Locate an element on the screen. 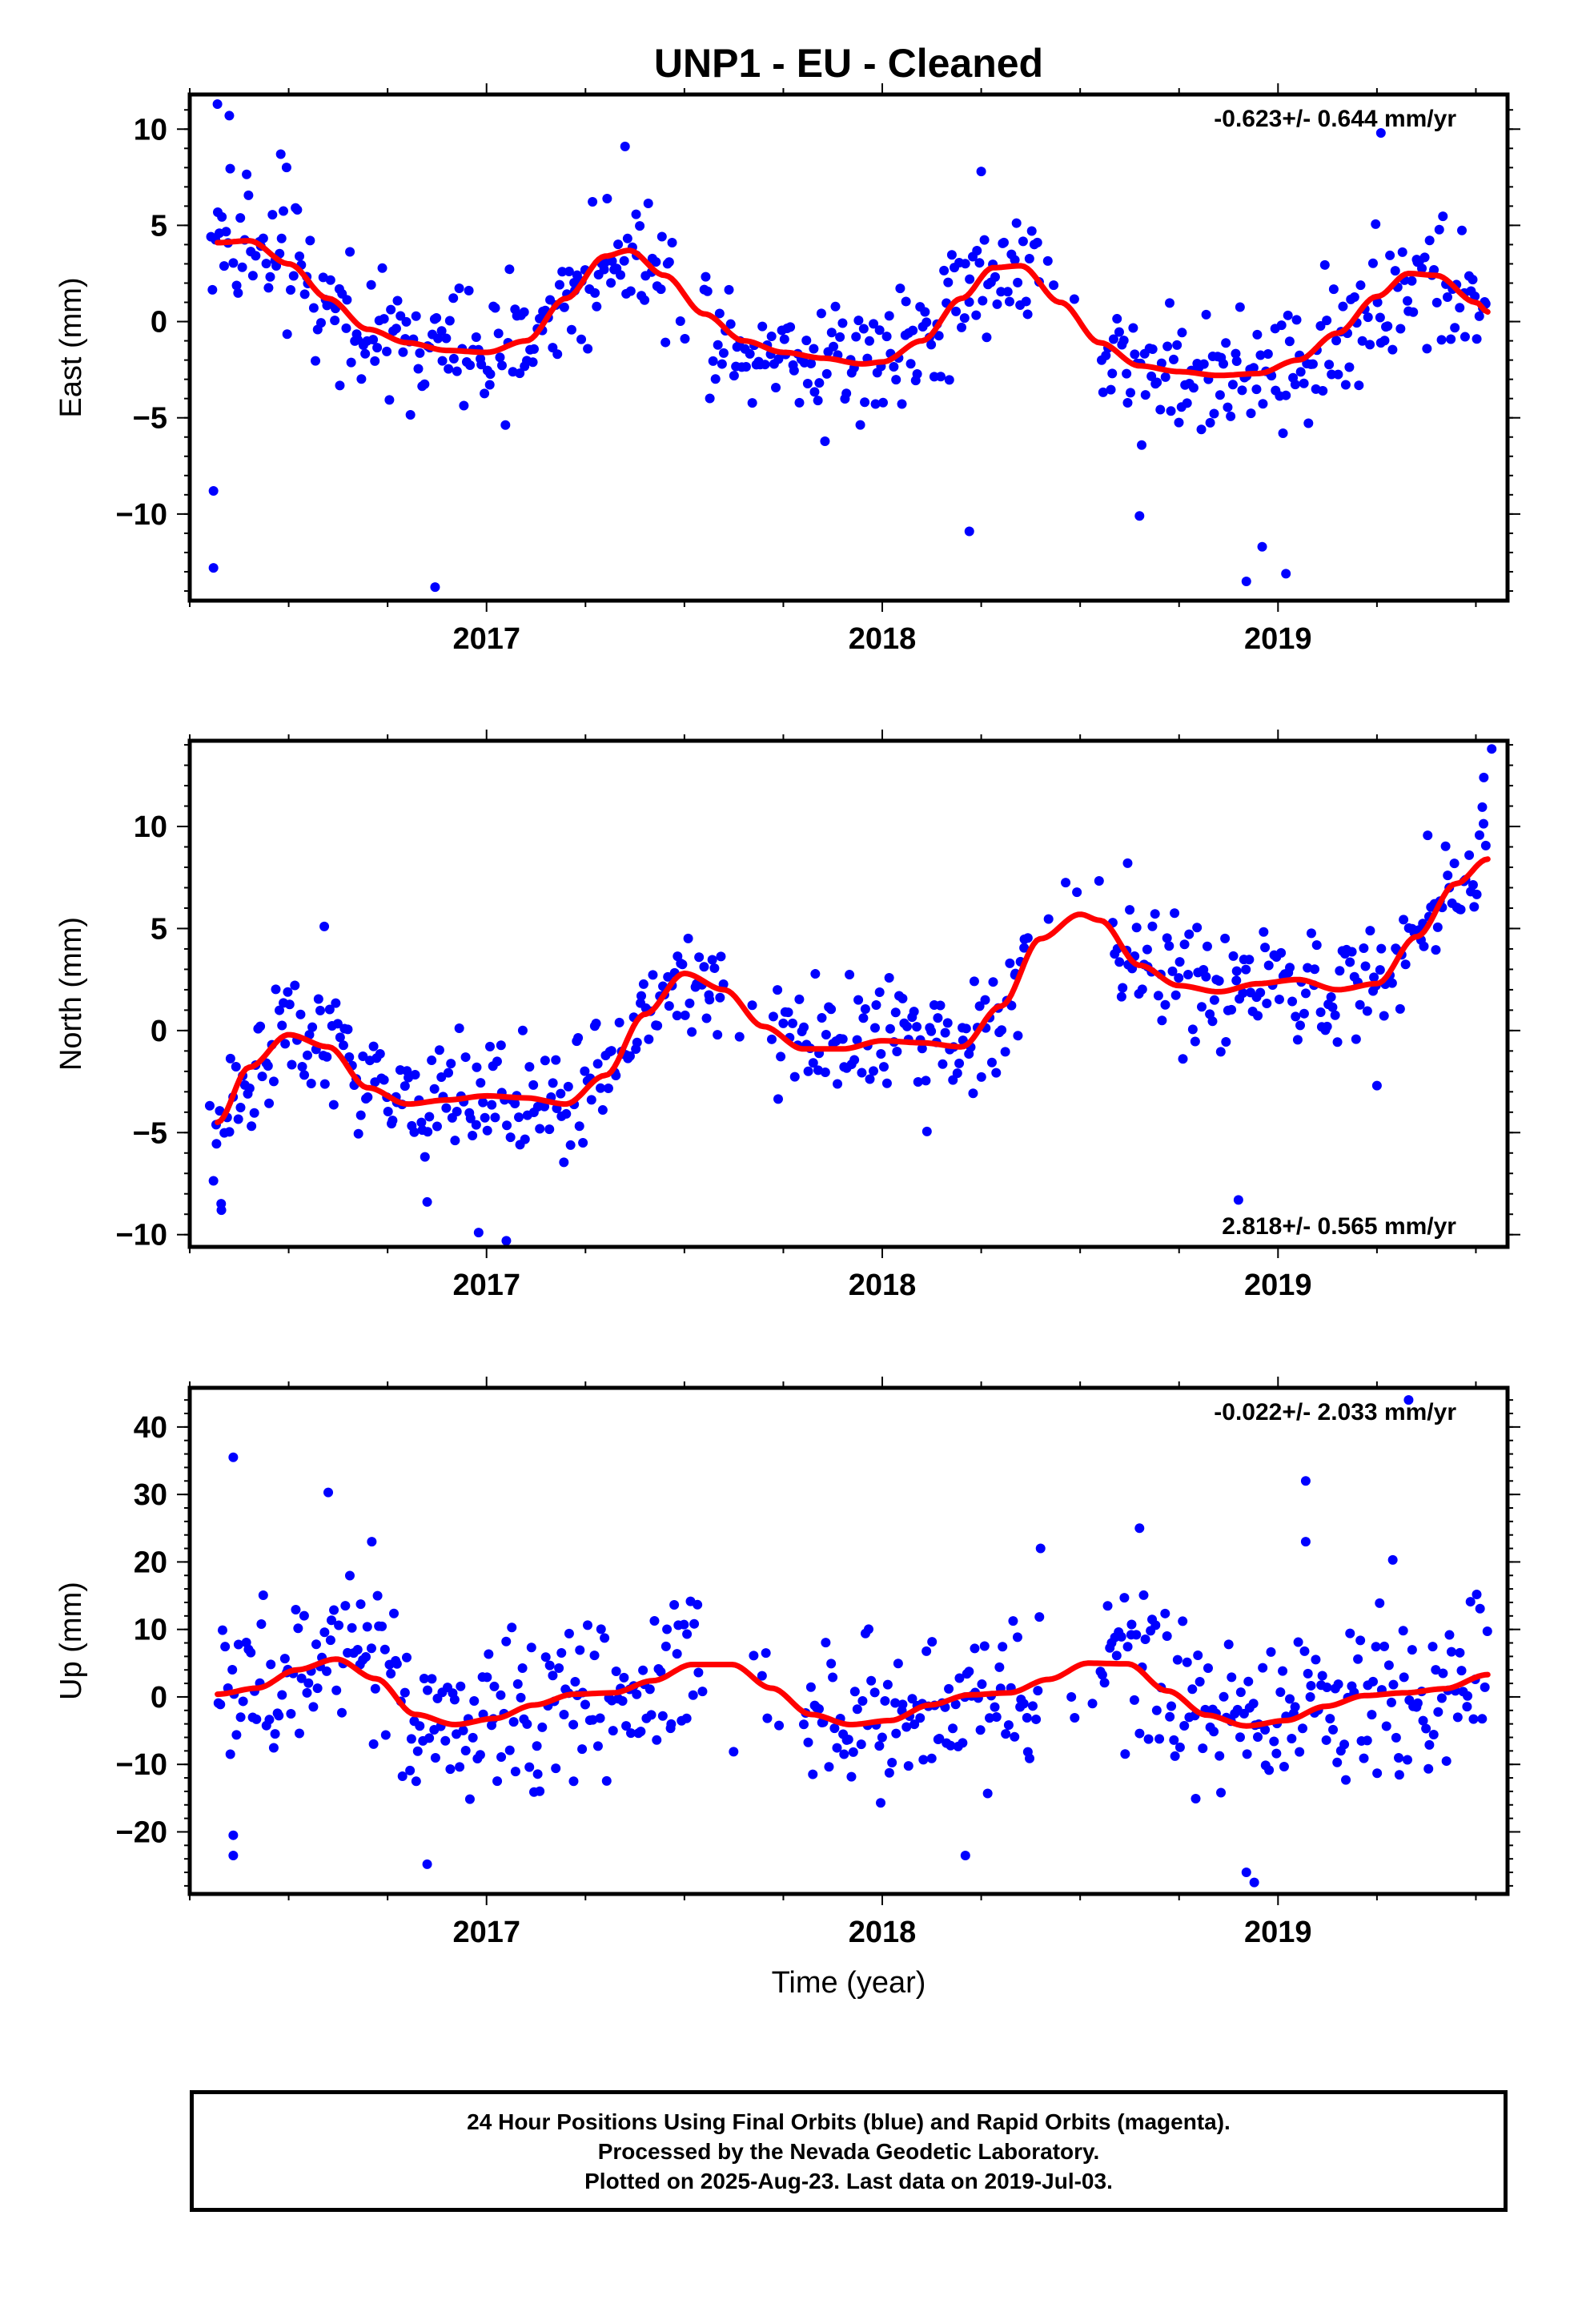 This screenshot has width=1582, height=2324. rate-label: -0.623+/- 0.644 mm/yr is located at coordinates (1335, 119).